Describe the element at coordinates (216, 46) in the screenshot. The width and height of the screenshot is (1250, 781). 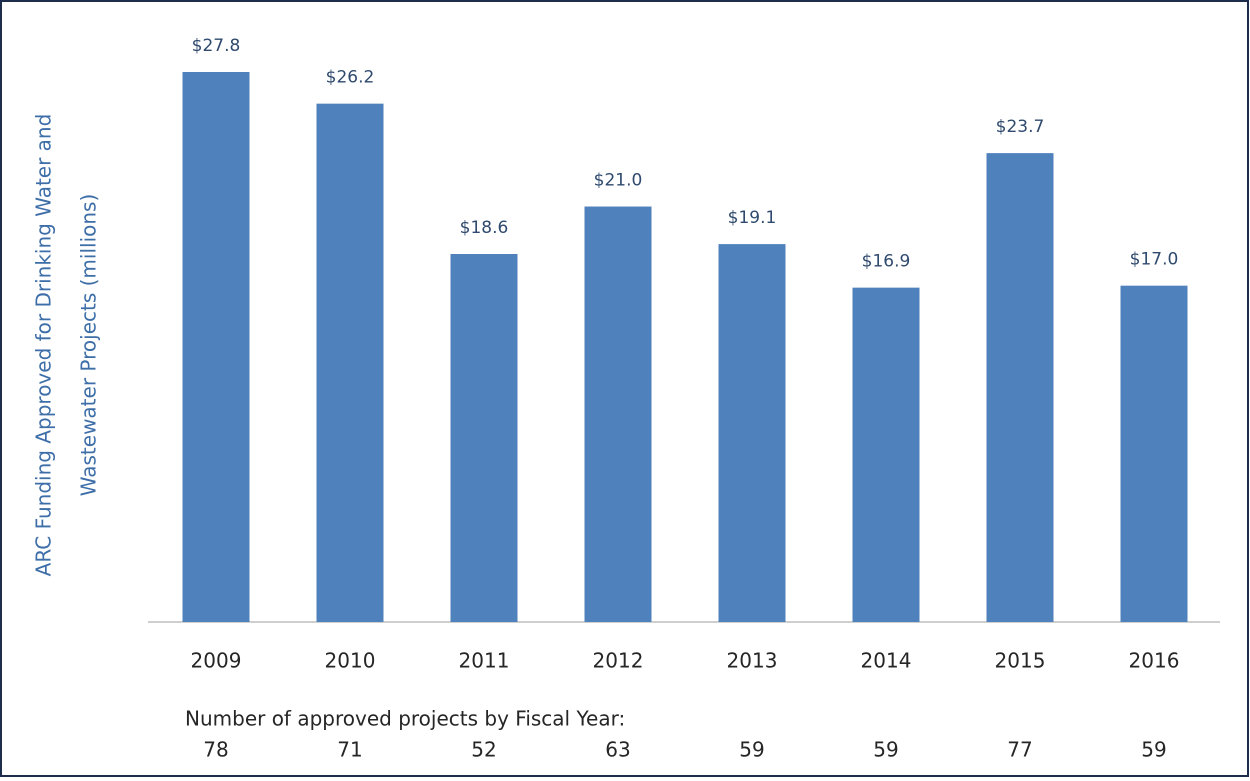
I see `data-label: $27.8` at that location.